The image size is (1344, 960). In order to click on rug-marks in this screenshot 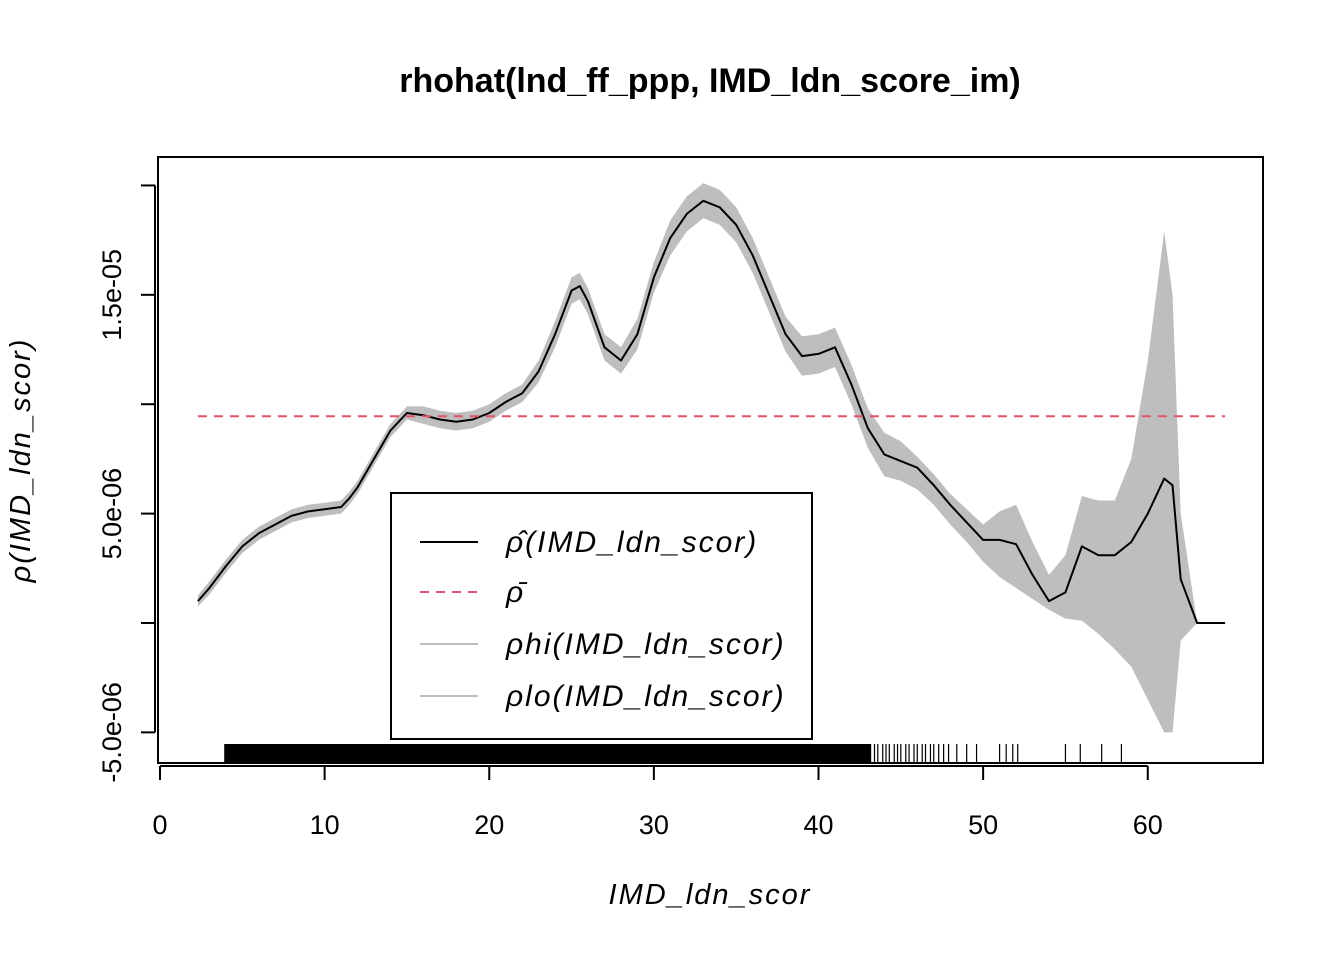, I will do `click(673, 753)`.